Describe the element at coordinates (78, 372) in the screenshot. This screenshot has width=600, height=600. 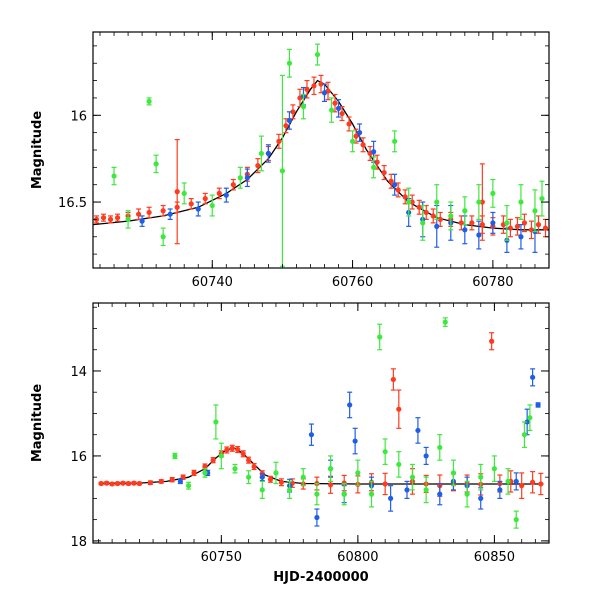
I see `y-tick-label: 14` at that location.